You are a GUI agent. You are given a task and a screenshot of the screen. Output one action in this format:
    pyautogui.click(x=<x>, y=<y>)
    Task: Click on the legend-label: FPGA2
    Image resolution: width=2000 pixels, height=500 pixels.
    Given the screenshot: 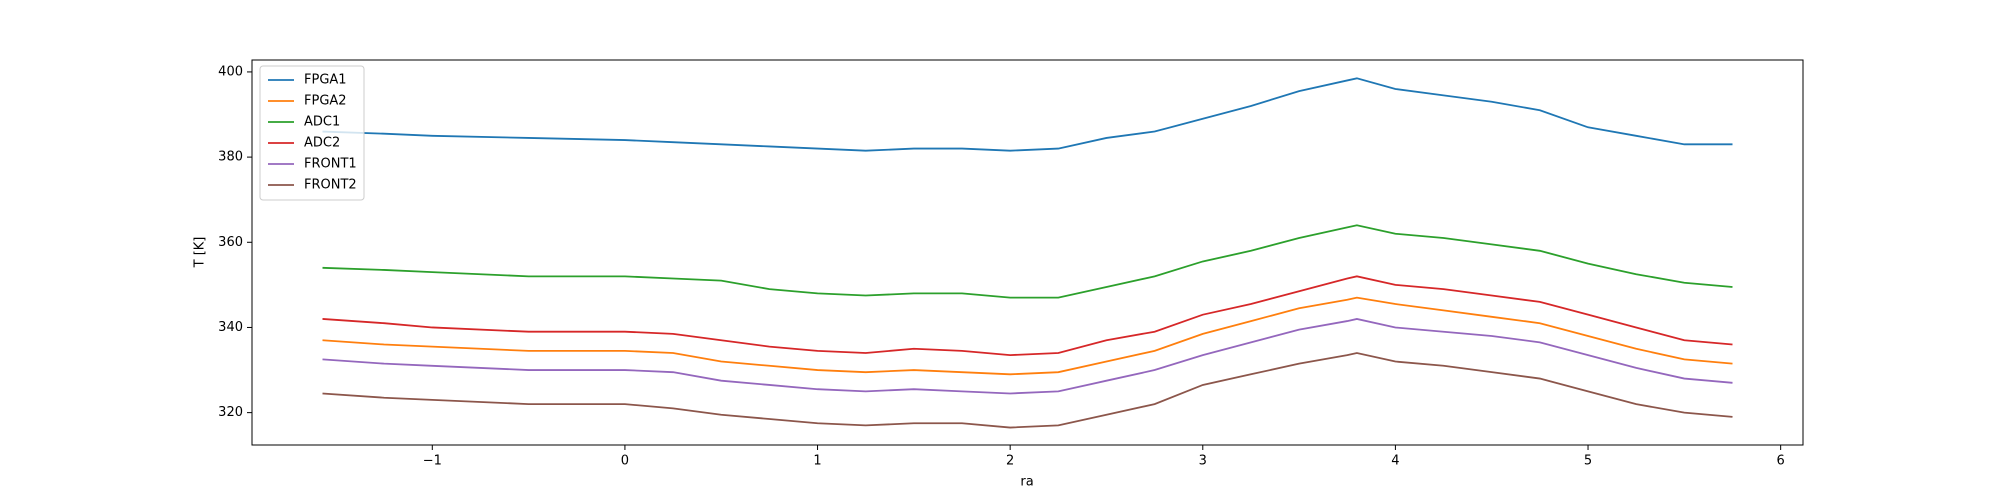 What is the action you would take?
    pyautogui.click(x=325, y=101)
    